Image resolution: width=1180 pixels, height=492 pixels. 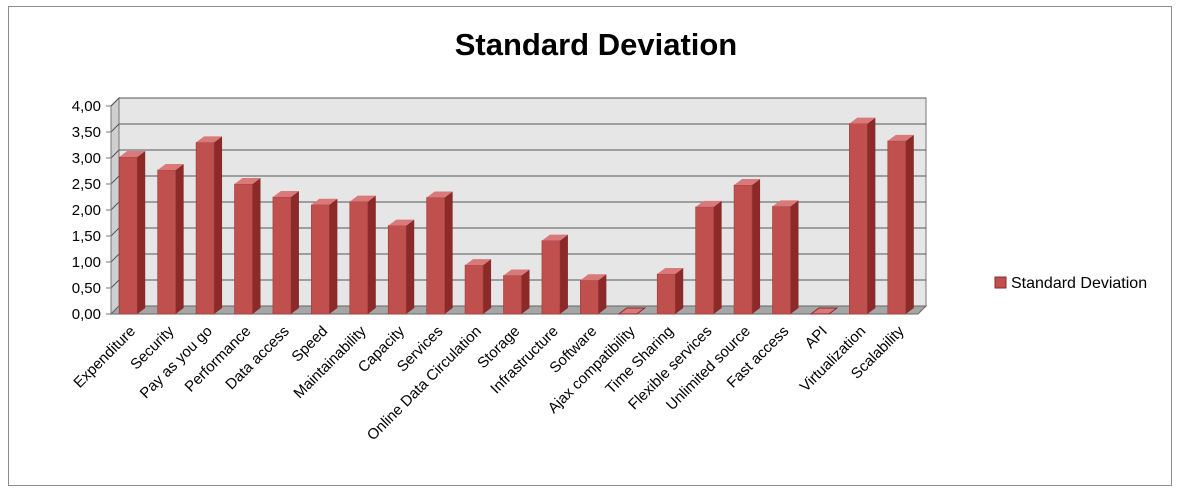 What do you see at coordinates (816, 337) in the screenshot?
I see `x-tick-label: API` at bounding box center [816, 337].